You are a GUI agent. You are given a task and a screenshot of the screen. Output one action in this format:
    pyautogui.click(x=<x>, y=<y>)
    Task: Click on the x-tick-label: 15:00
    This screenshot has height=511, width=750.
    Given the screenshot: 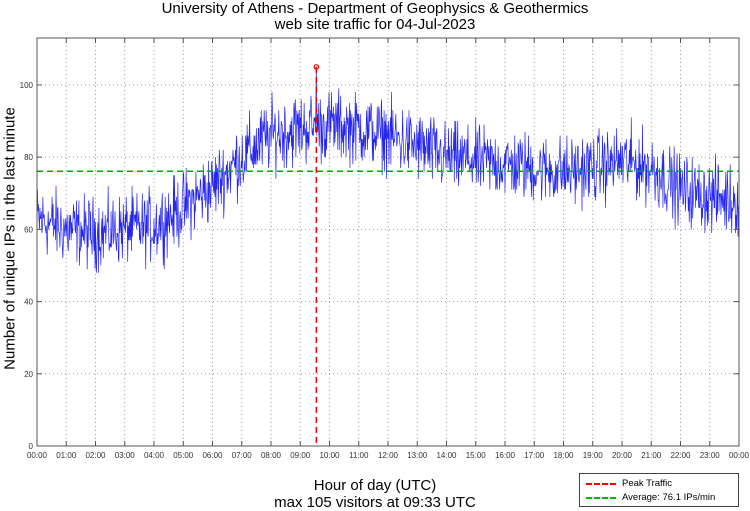 What is the action you would take?
    pyautogui.click(x=476, y=455)
    